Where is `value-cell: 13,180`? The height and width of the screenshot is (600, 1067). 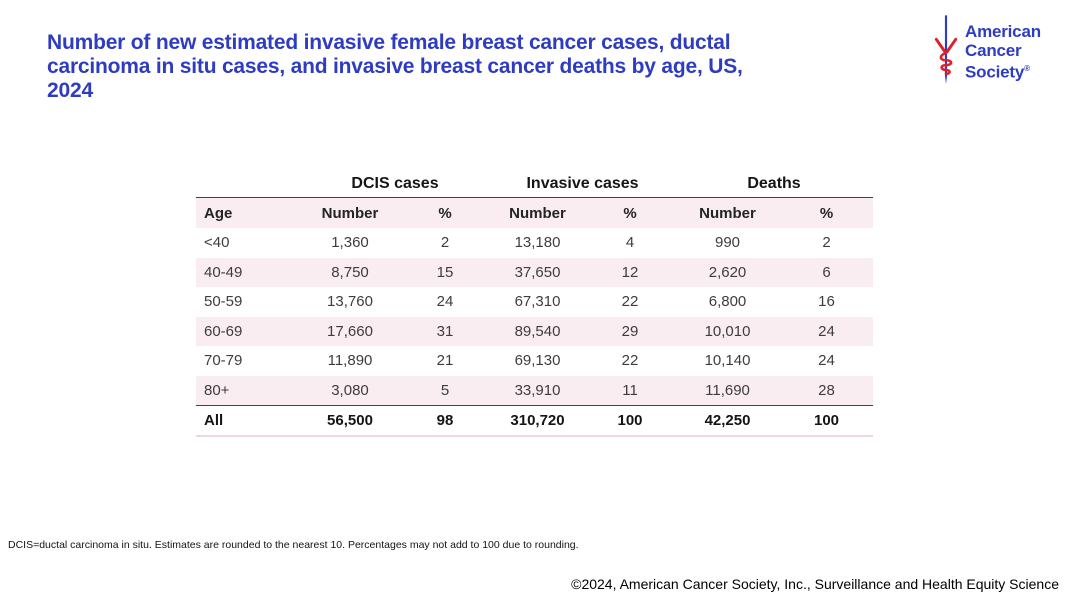
value-cell: 13,180 is located at coordinates (537, 243).